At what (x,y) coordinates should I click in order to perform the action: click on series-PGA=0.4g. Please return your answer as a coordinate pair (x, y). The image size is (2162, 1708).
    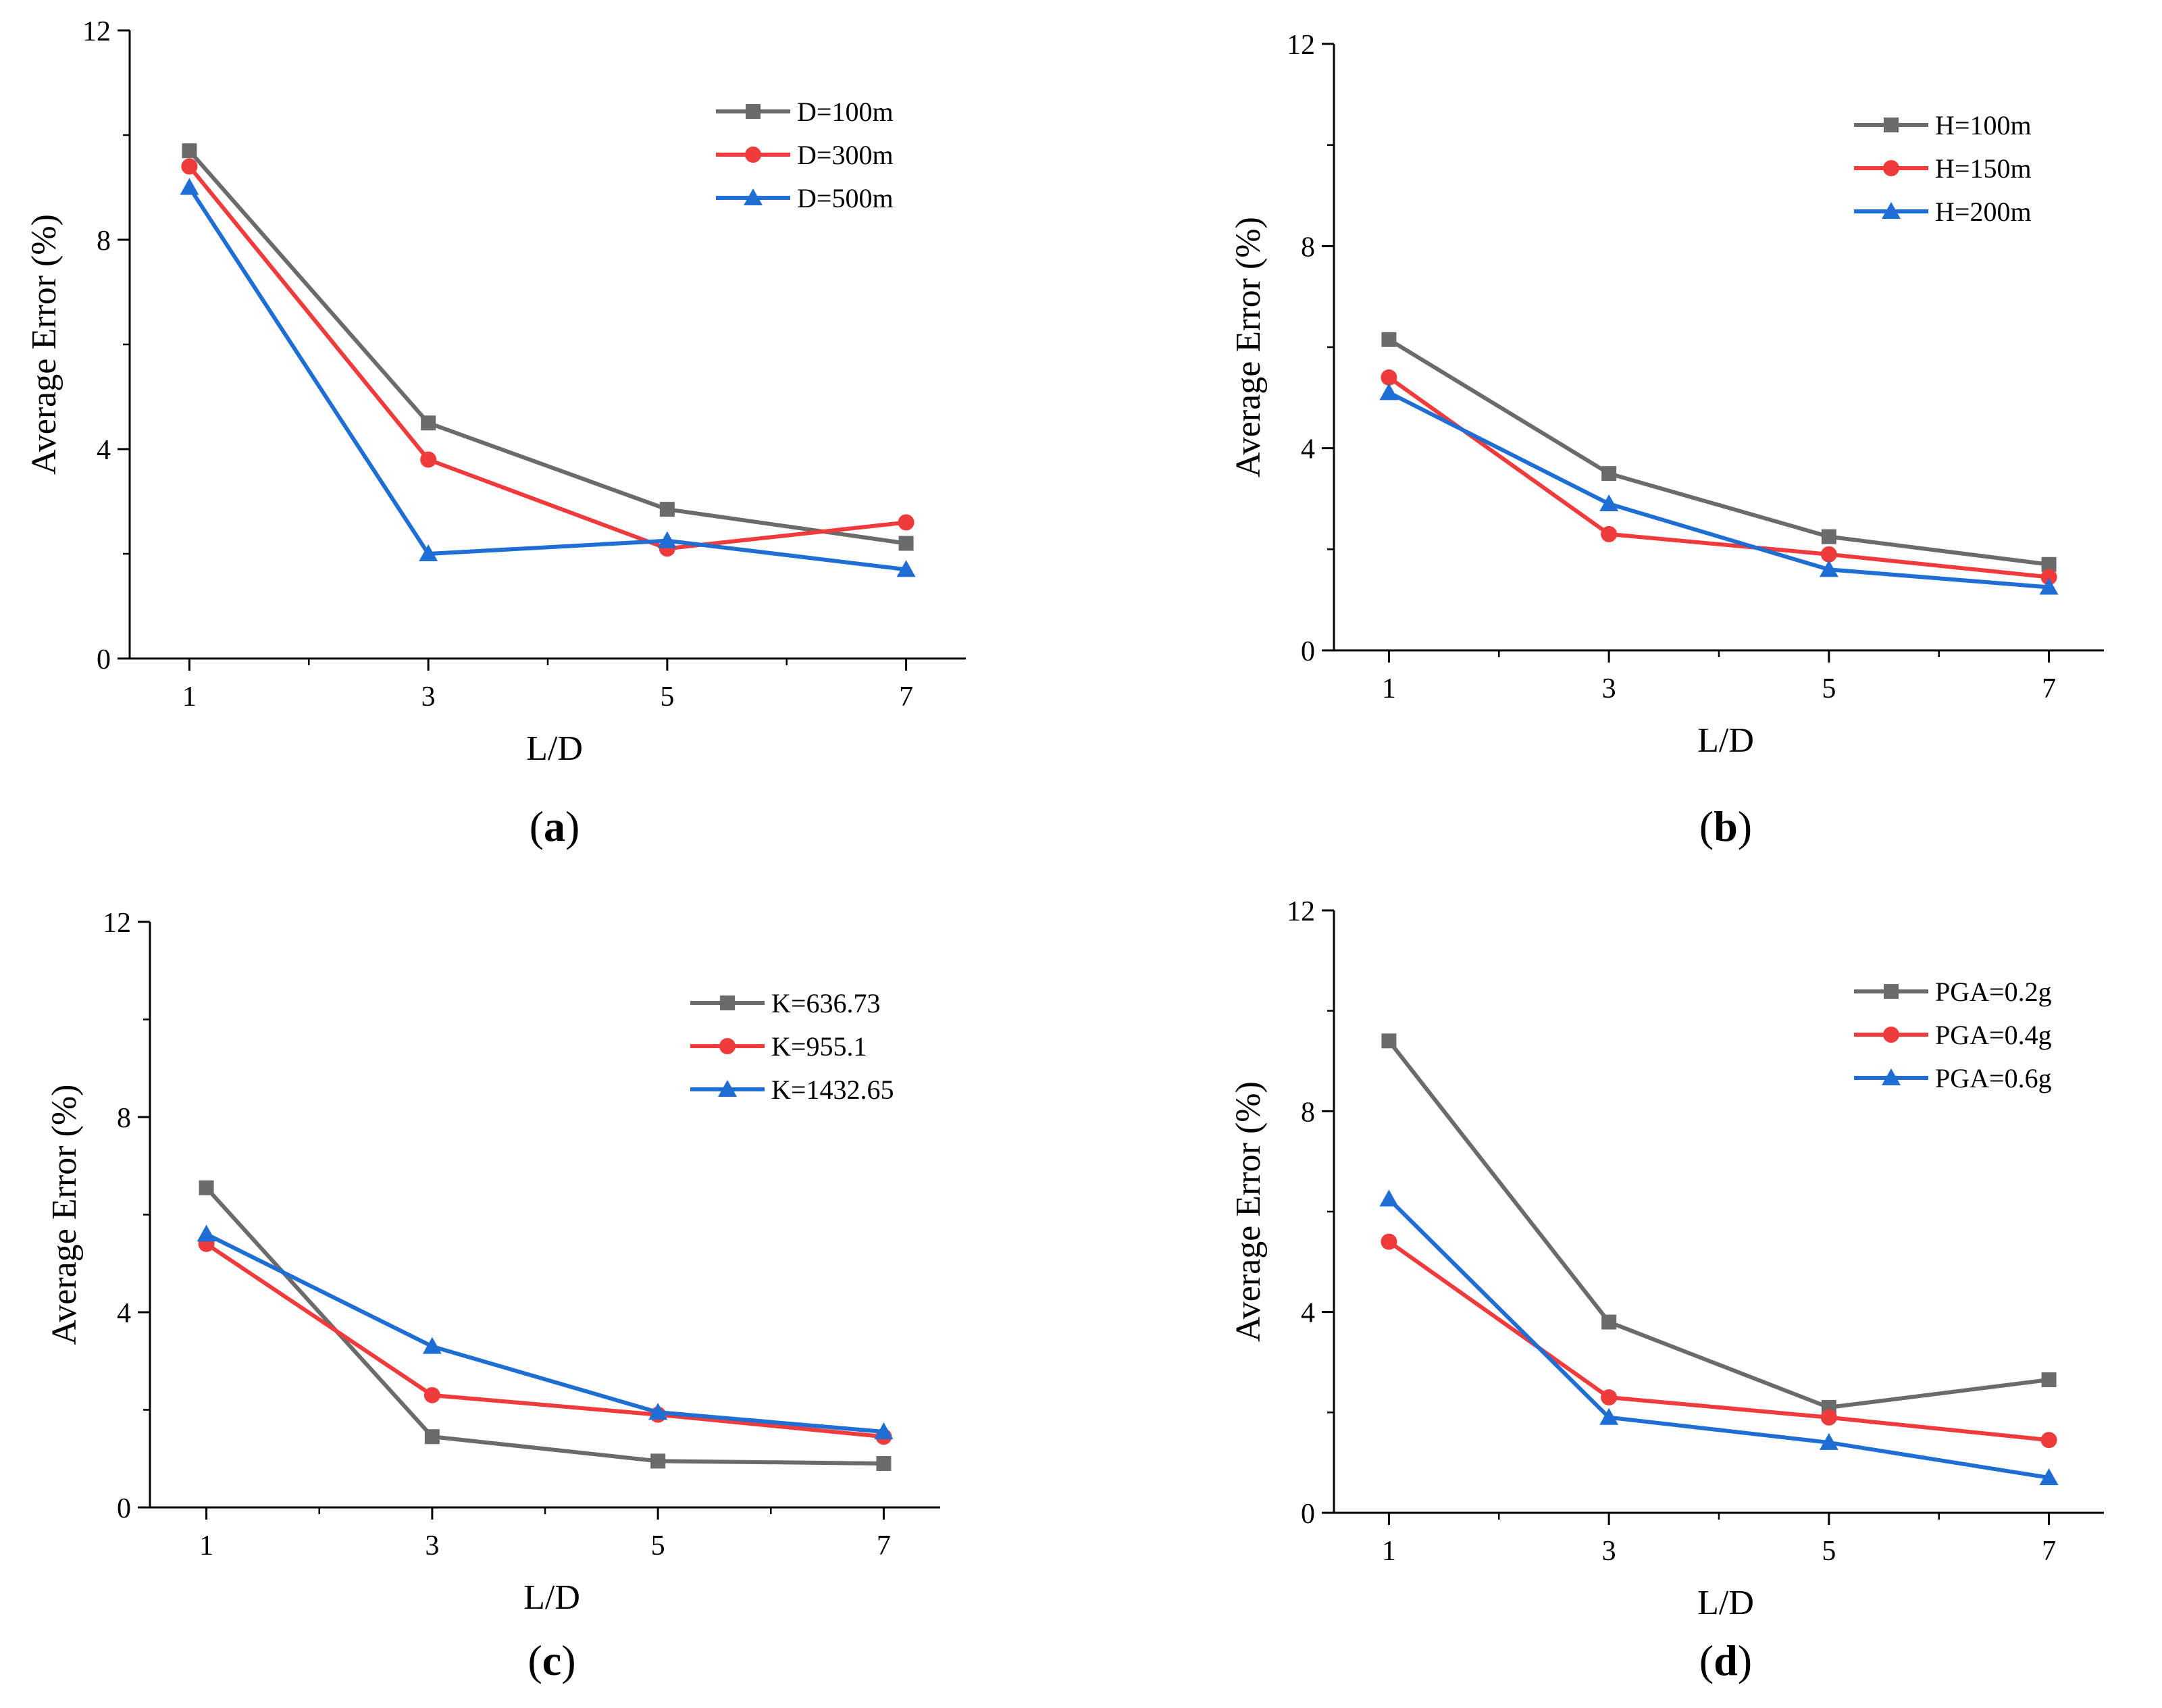
    Looking at the image, I should click on (1719, 1341).